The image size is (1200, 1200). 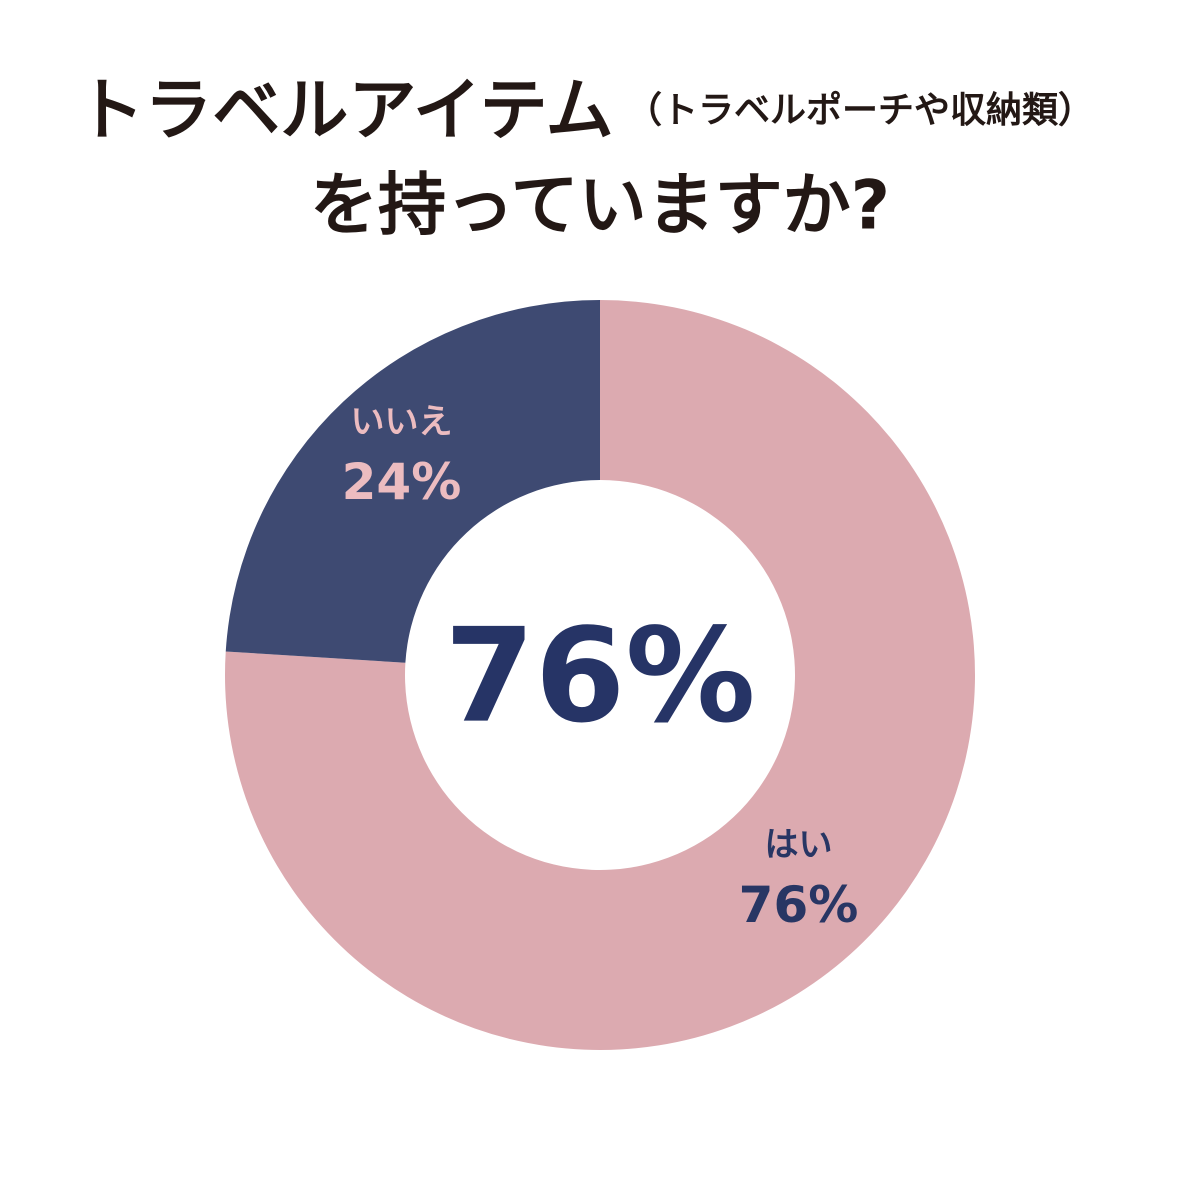 I want to click on center-label: 76%, so click(x=599, y=676).